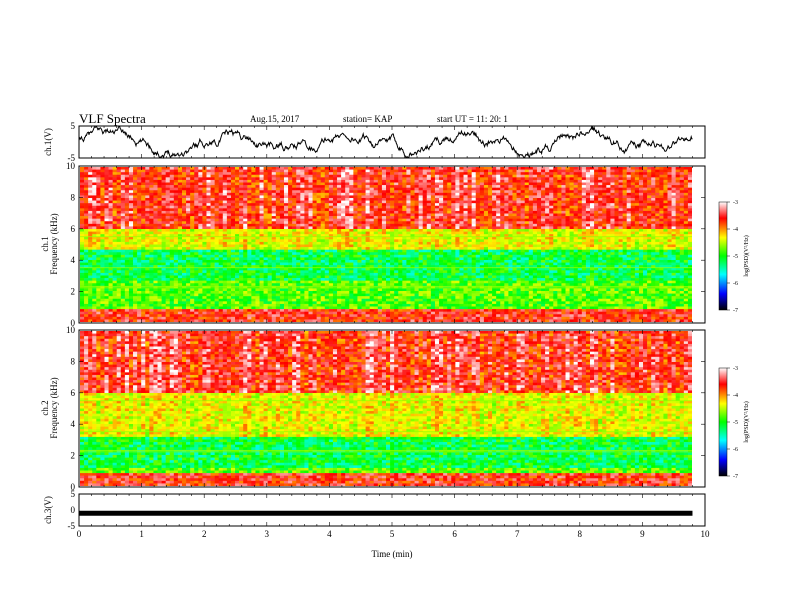  Describe the element at coordinates (54, 243) in the screenshot. I see `ch1-spectrogram-ylabel-frequency: Frequency (kHz)` at that location.